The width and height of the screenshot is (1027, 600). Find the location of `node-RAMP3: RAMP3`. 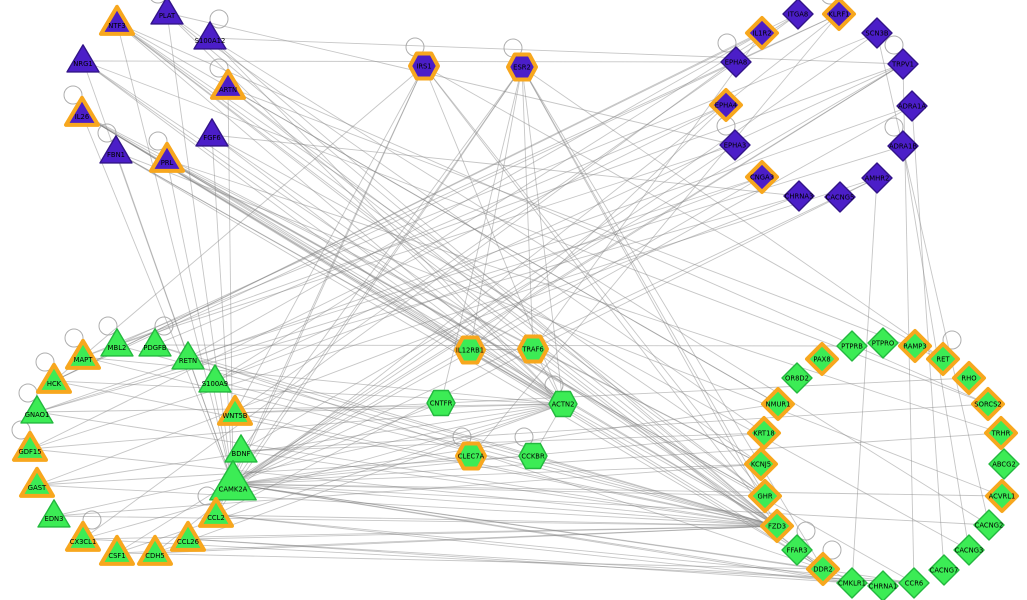

node-RAMP3: RAMP3 is located at coordinates (915, 346).